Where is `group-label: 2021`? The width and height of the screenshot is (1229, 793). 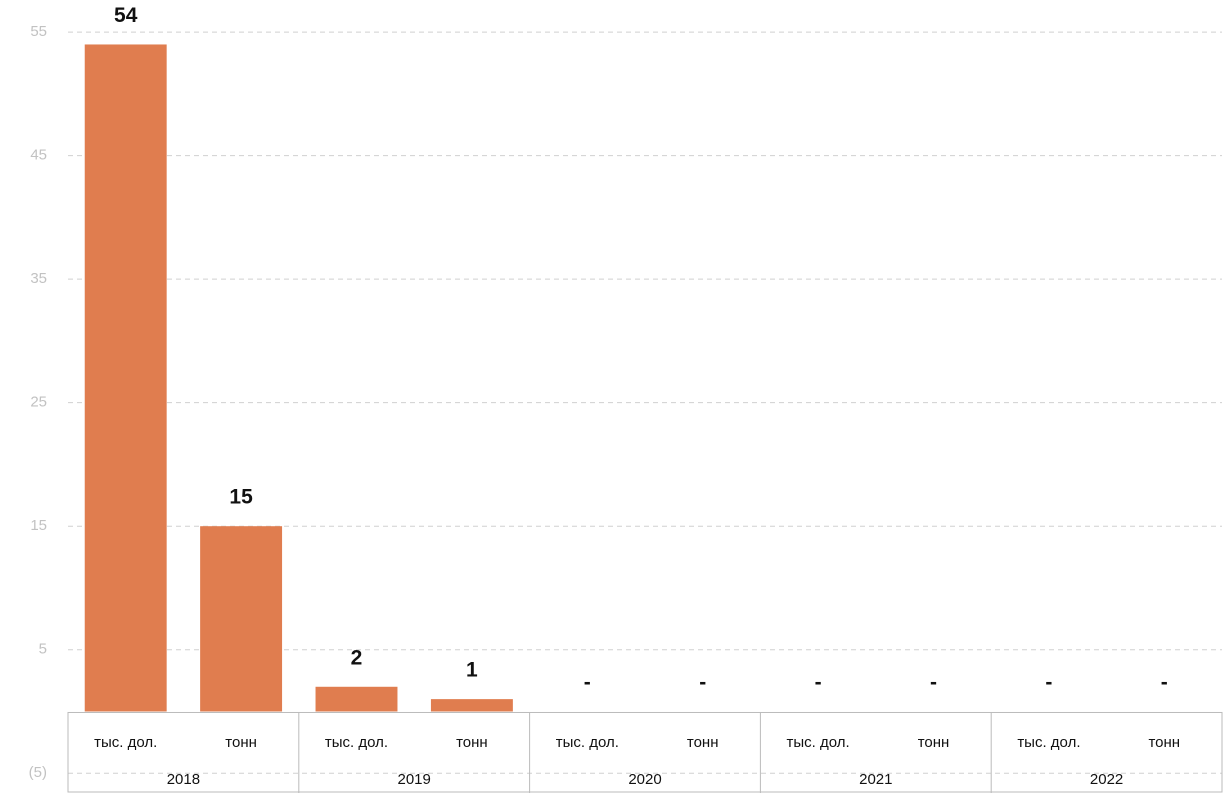
group-label: 2021 is located at coordinates (875, 779).